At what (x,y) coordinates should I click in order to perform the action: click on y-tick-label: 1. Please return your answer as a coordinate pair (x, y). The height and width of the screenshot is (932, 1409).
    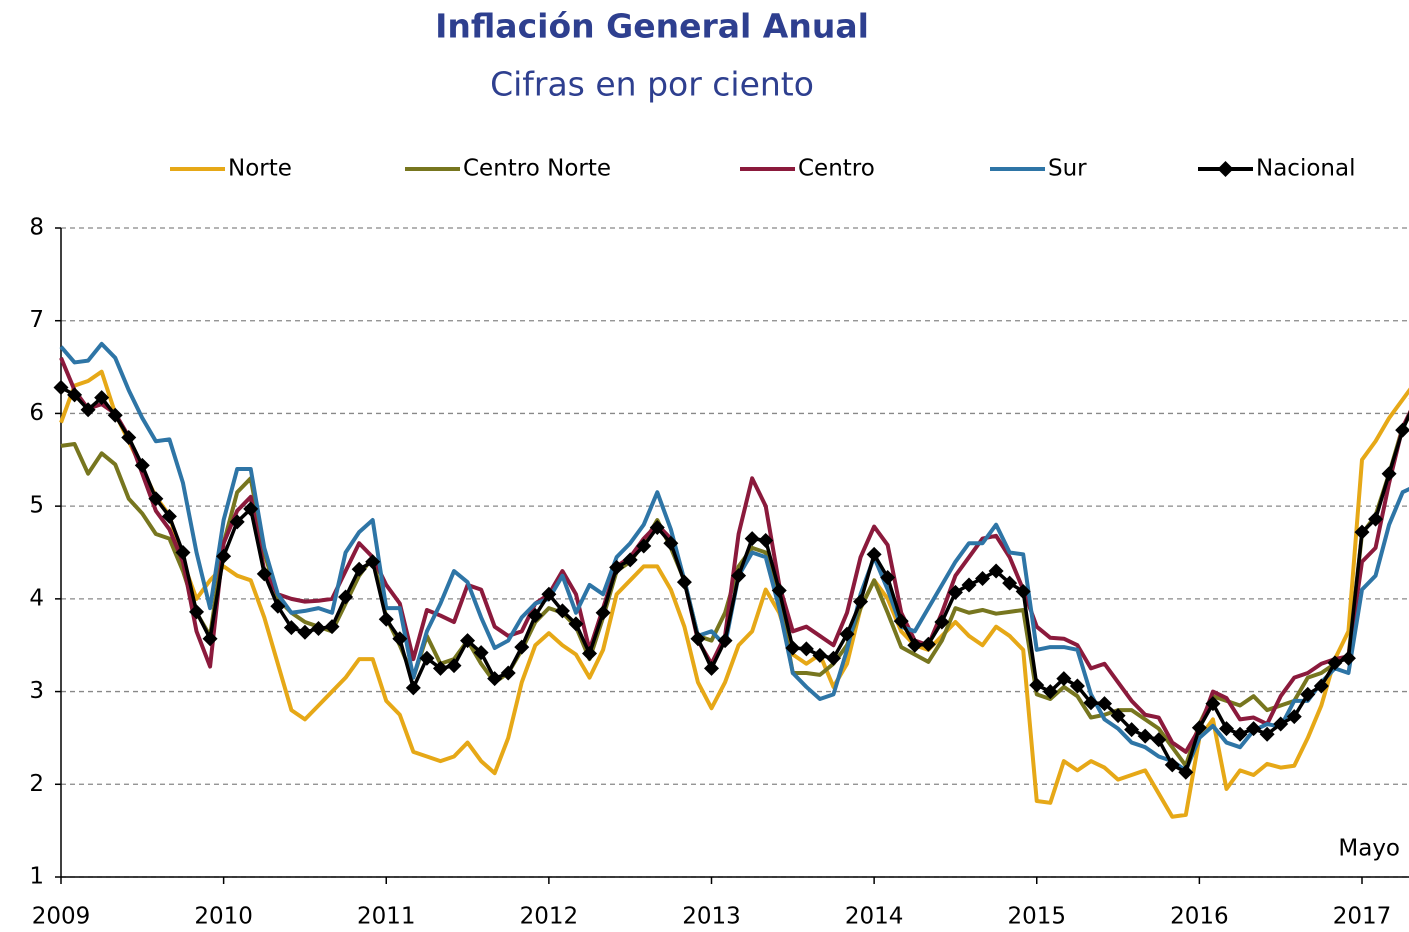
    Looking at the image, I should click on (36, 877).